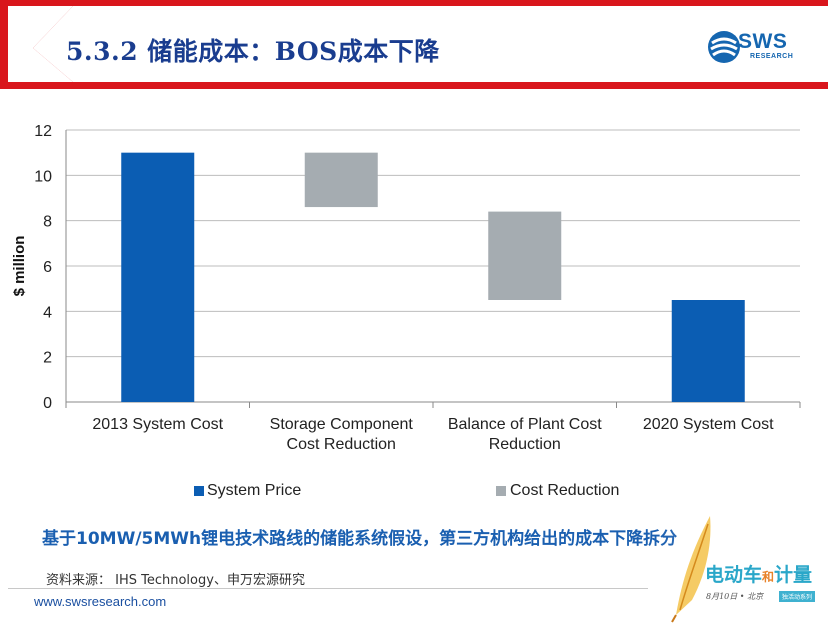 The image size is (828, 625). What do you see at coordinates (47, 358) in the screenshot?
I see `y-tick-label: 2` at bounding box center [47, 358].